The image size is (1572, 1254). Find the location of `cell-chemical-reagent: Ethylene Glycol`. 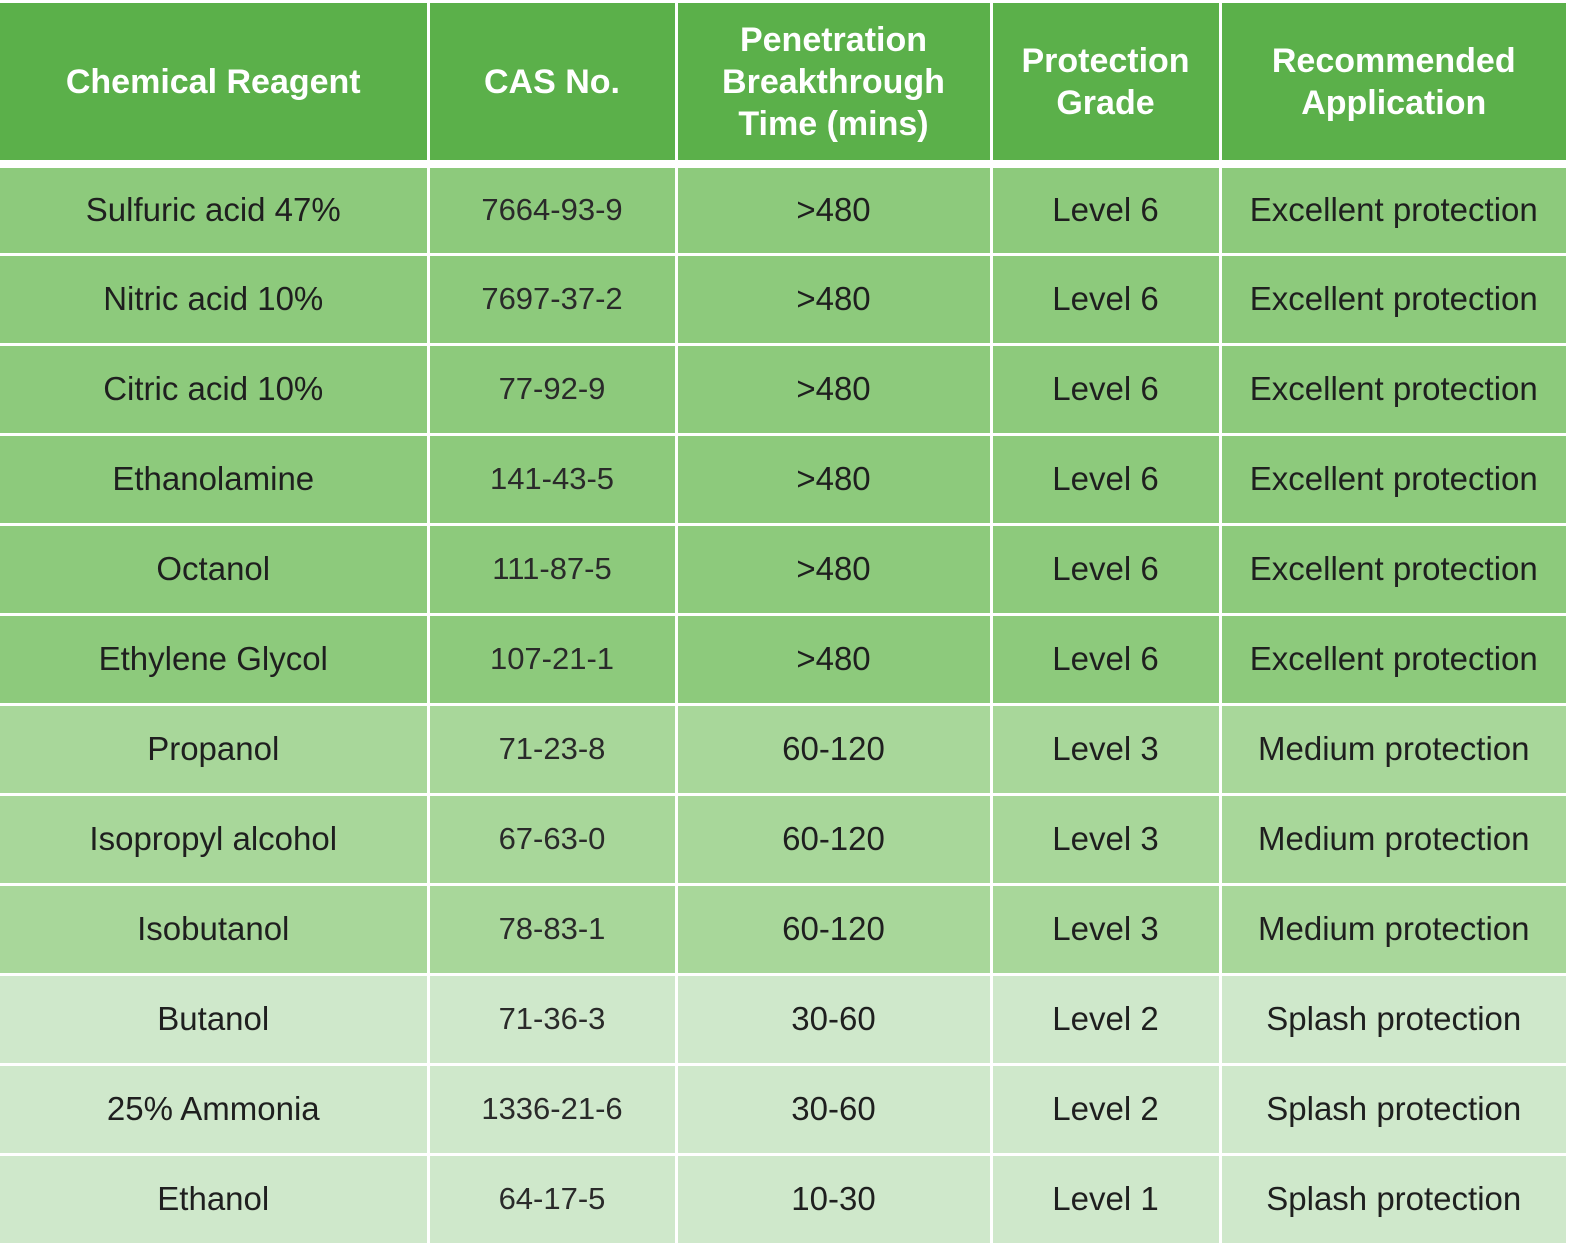

cell-chemical-reagent: Ethylene Glycol is located at coordinates (215, 660).